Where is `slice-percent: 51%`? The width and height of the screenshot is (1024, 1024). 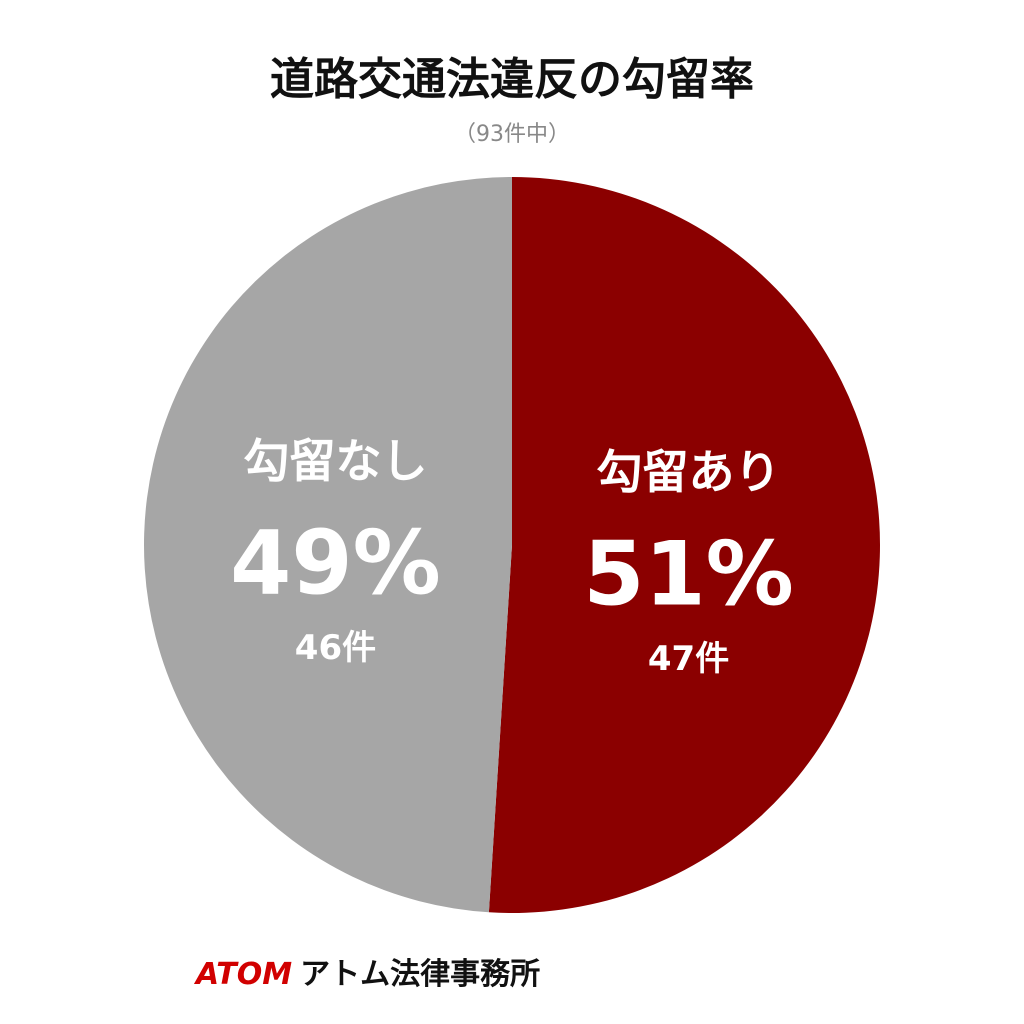
slice-percent: 51% is located at coordinates (688, 573).